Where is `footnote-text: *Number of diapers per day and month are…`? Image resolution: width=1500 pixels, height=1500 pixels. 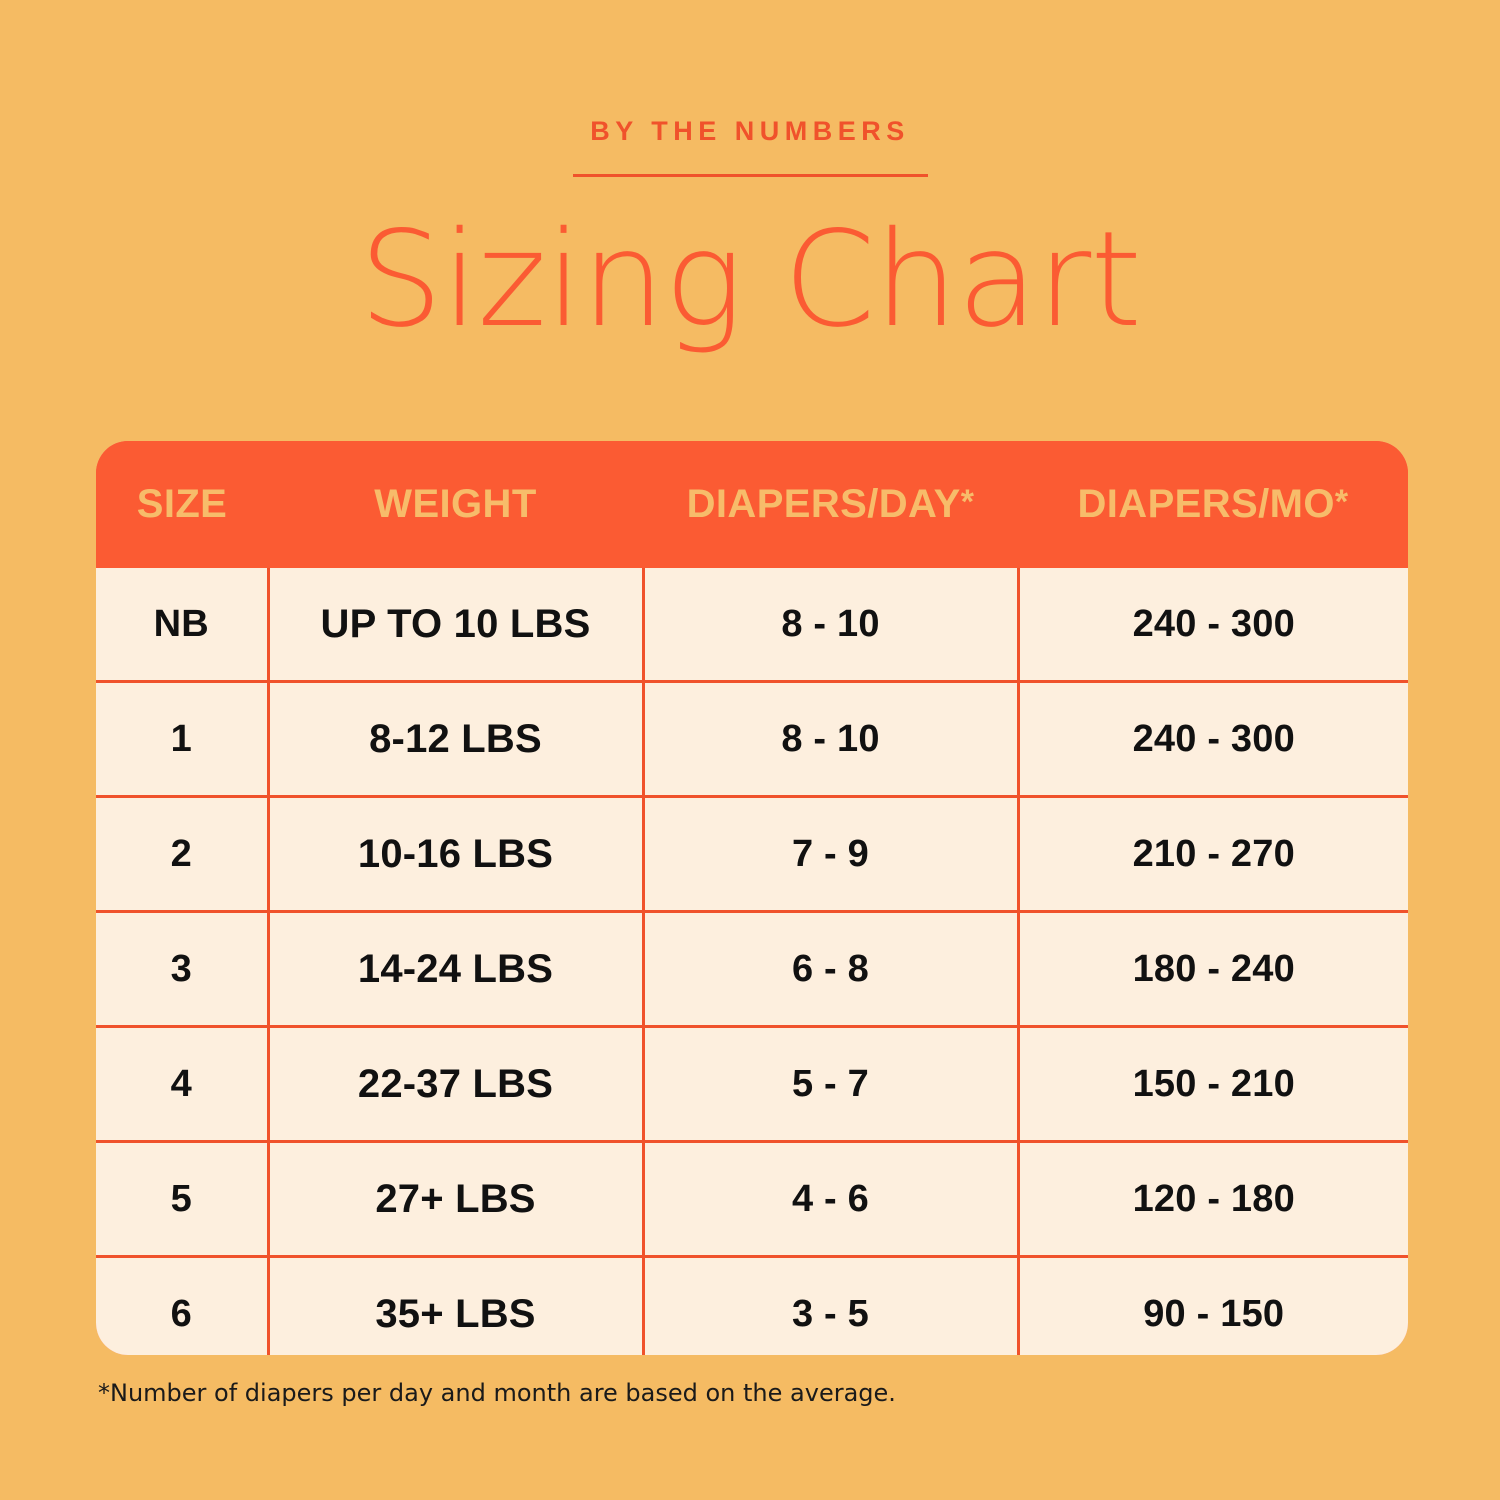
footnote-text: *Number of diapers per day and month are… is located at coordinates (497, 1393).